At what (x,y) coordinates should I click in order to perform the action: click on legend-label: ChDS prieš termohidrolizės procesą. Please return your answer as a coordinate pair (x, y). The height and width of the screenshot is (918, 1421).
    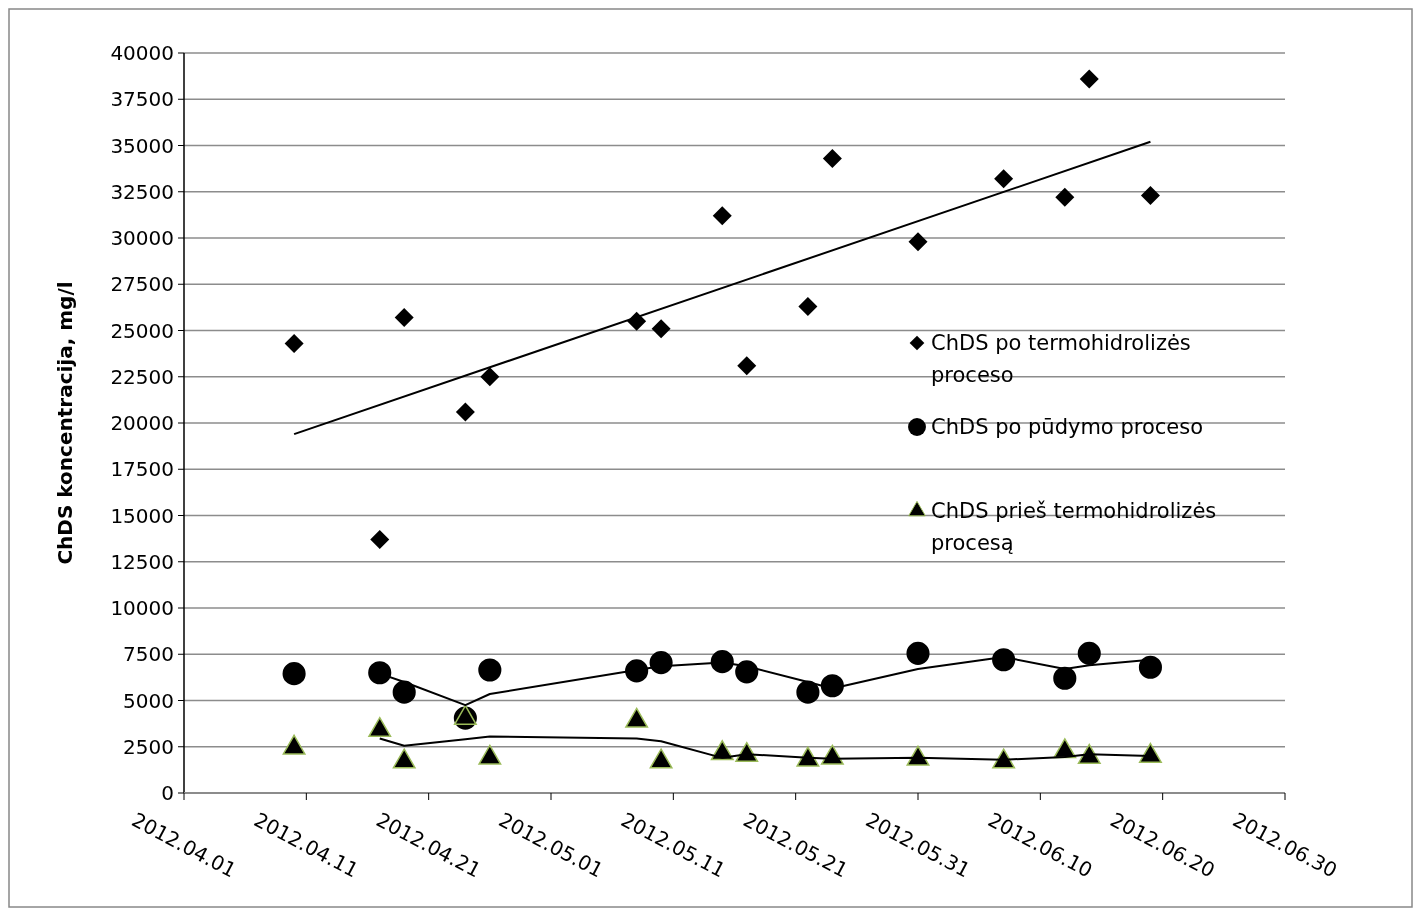
    Looking at the image, I should click on (1074, 527).